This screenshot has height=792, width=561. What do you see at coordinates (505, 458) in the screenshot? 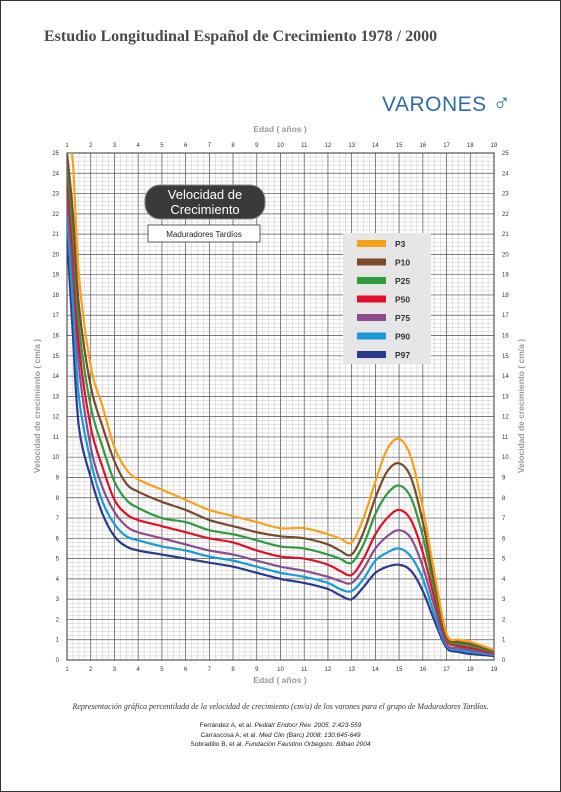
I see `y-tick-label-right: 10` at bounding box center [505, 458].